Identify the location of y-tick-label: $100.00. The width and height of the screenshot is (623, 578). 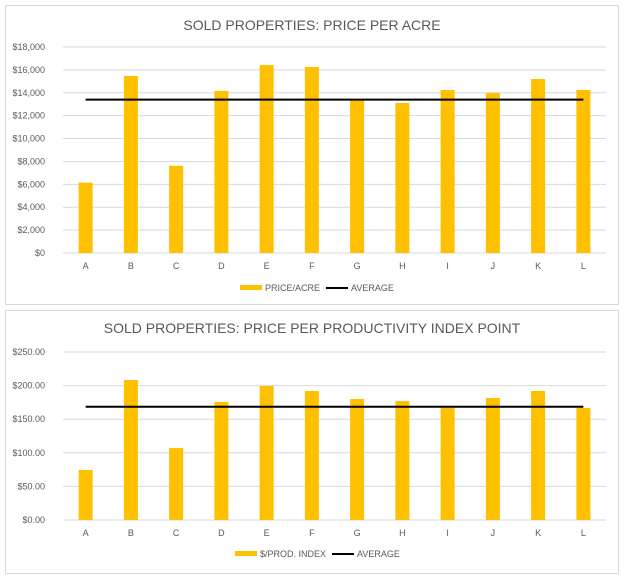
(28, 453).